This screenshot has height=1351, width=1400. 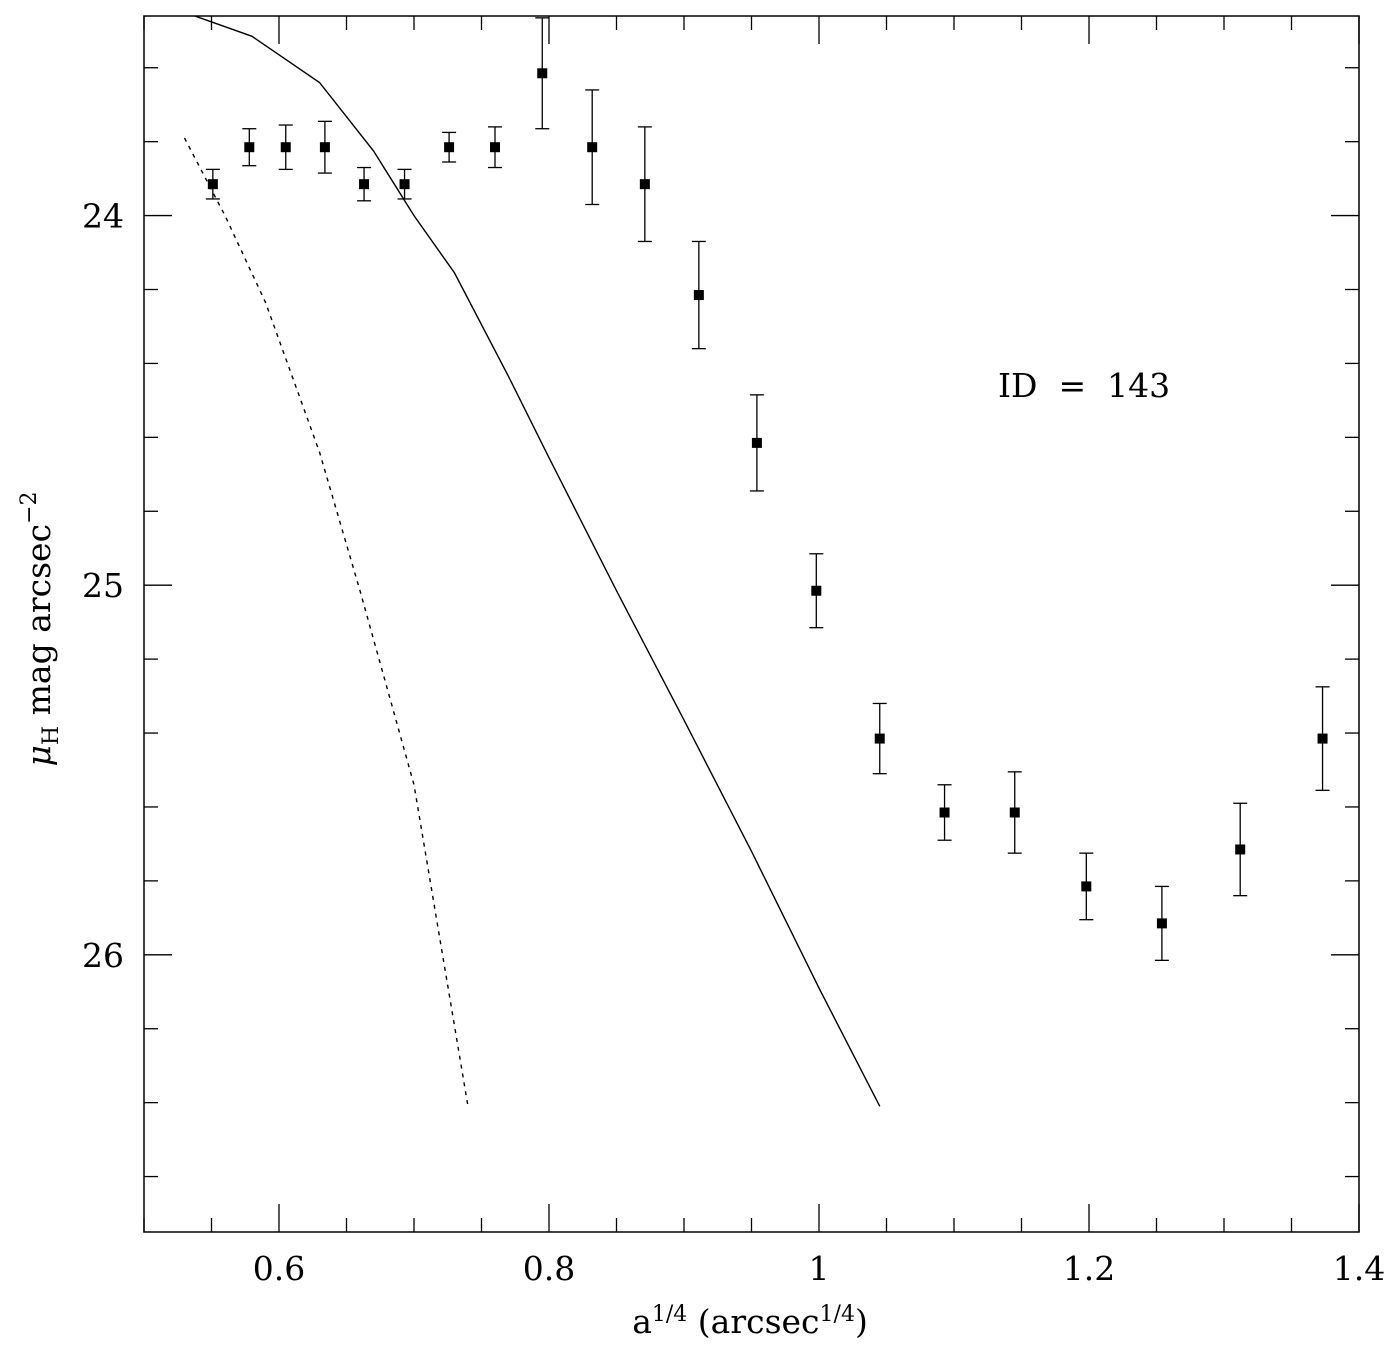 I want to click on y-tick-labels: 24 25 26, so click(x=103, y=586).